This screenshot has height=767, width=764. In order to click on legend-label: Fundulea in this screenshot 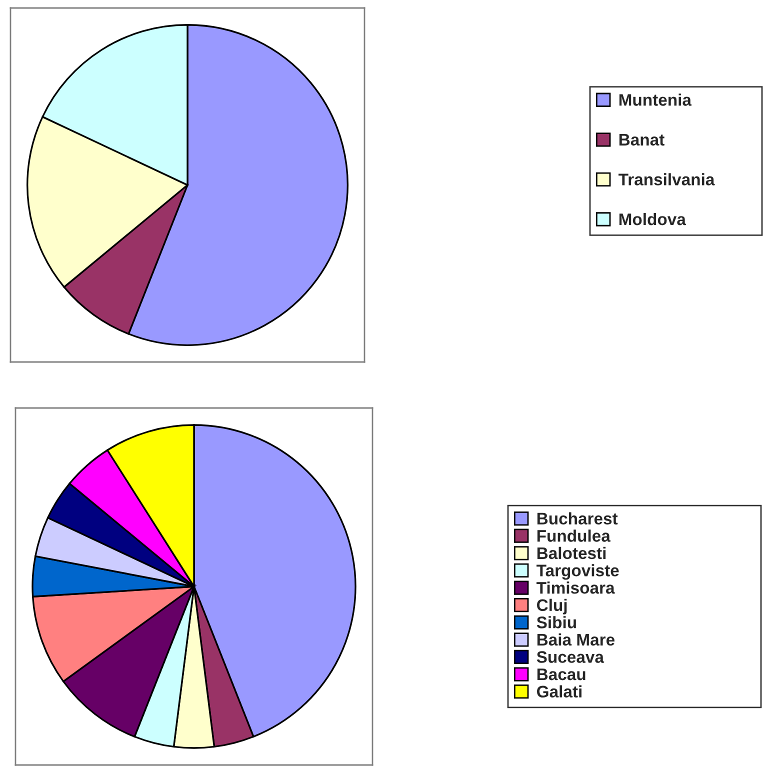, I will do `click(574, 536)`.